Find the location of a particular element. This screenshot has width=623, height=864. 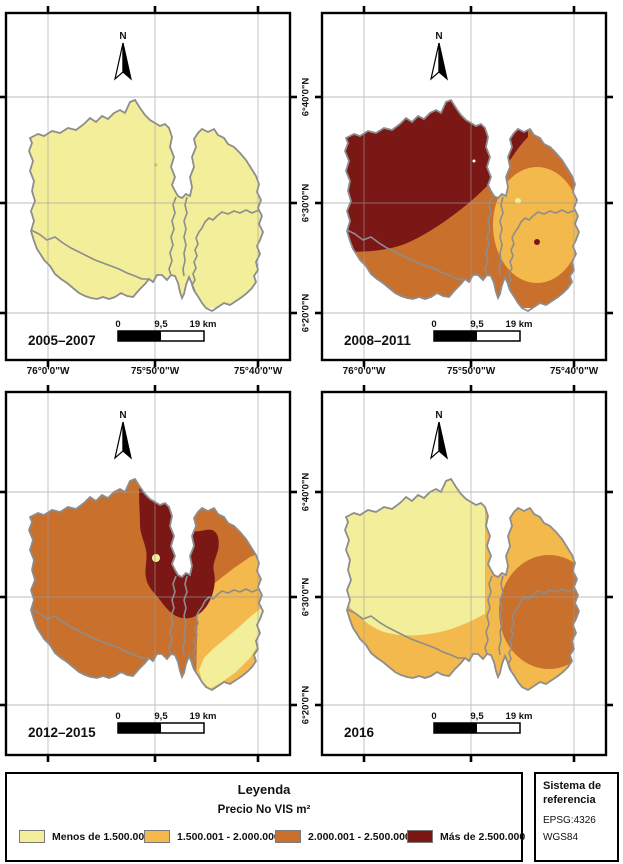

legend-label: 1.500.001 - 2.000.000 is located at coordinates (228, 836).